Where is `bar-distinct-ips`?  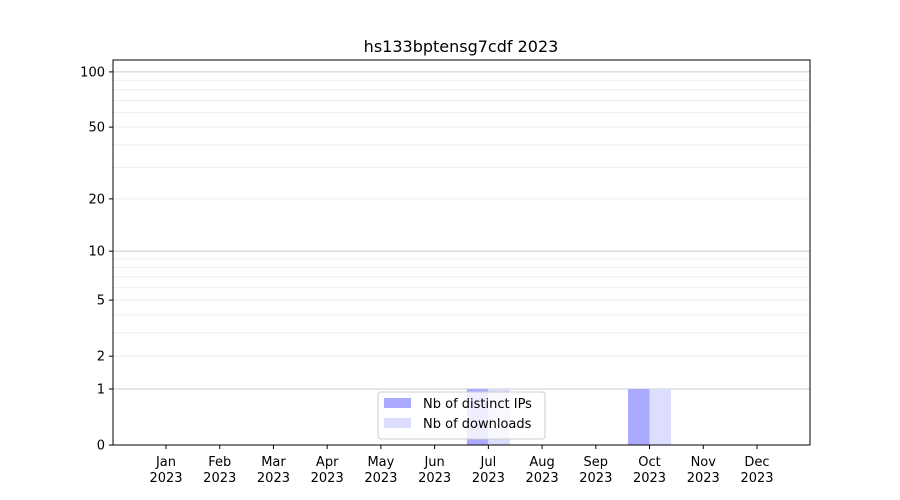 bar-distinct-ips is located at coordinates (639, 416).